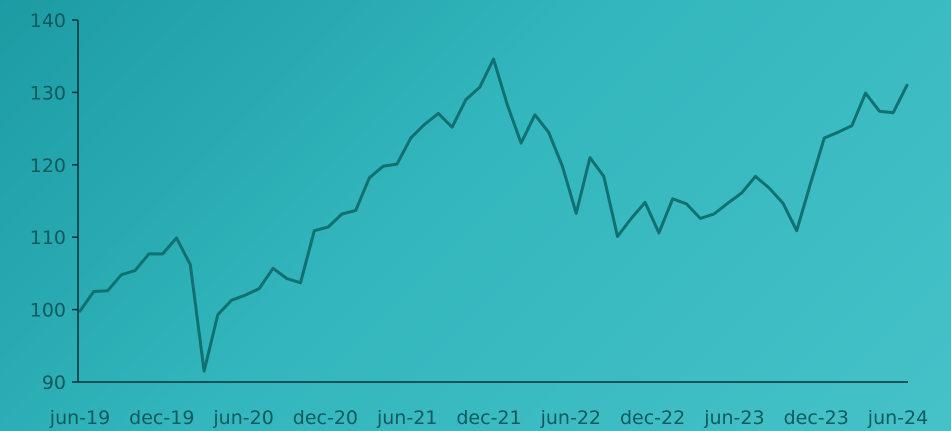 This screenshot has height=431, width=951. What do you see at coordinates (897, 418) in the screenshot?
I see `x-tick-label: jun-24` at bounding box center [897, 418].